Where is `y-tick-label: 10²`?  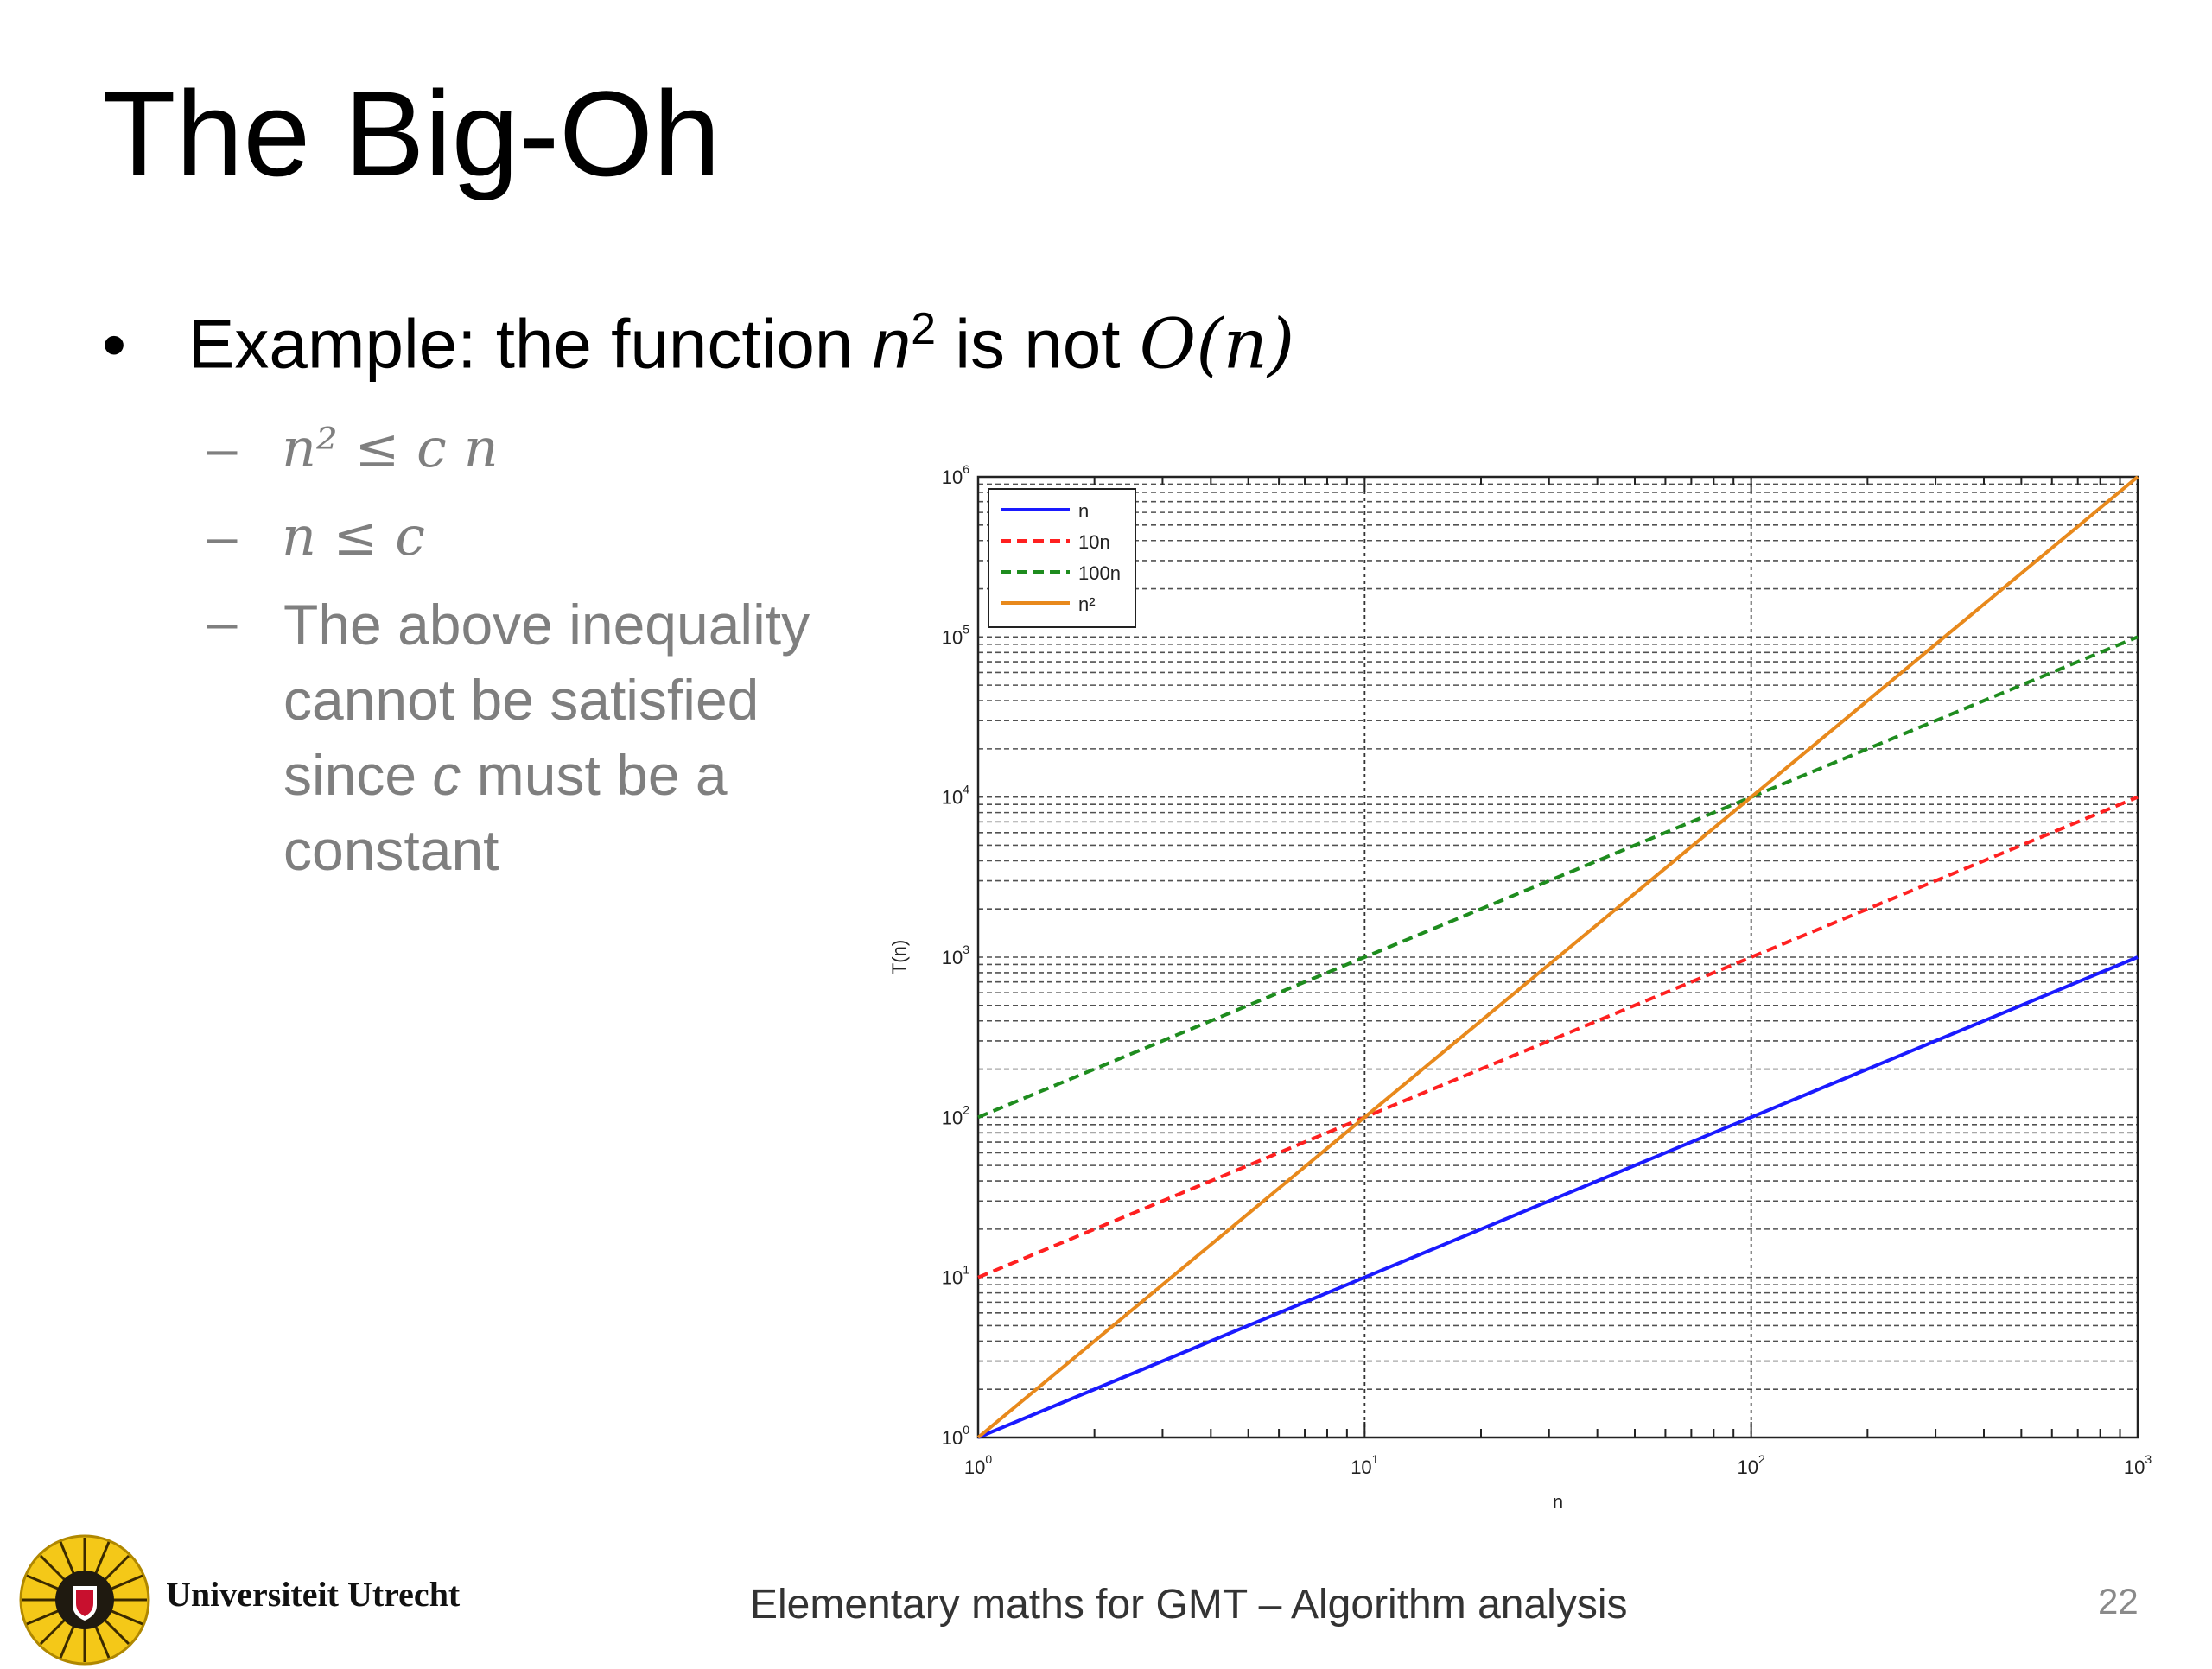 y-tick-label: 10² is located at coordinates (955, 1115).